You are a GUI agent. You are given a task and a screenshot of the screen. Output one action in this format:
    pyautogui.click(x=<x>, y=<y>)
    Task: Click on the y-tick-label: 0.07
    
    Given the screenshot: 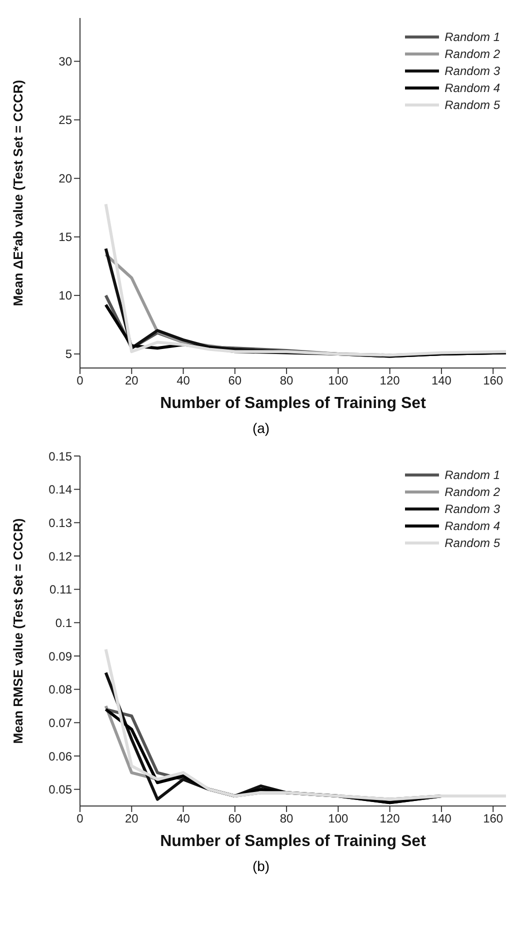 What is the action you would take?
    pyautogui.click(x=60, y=723)
    